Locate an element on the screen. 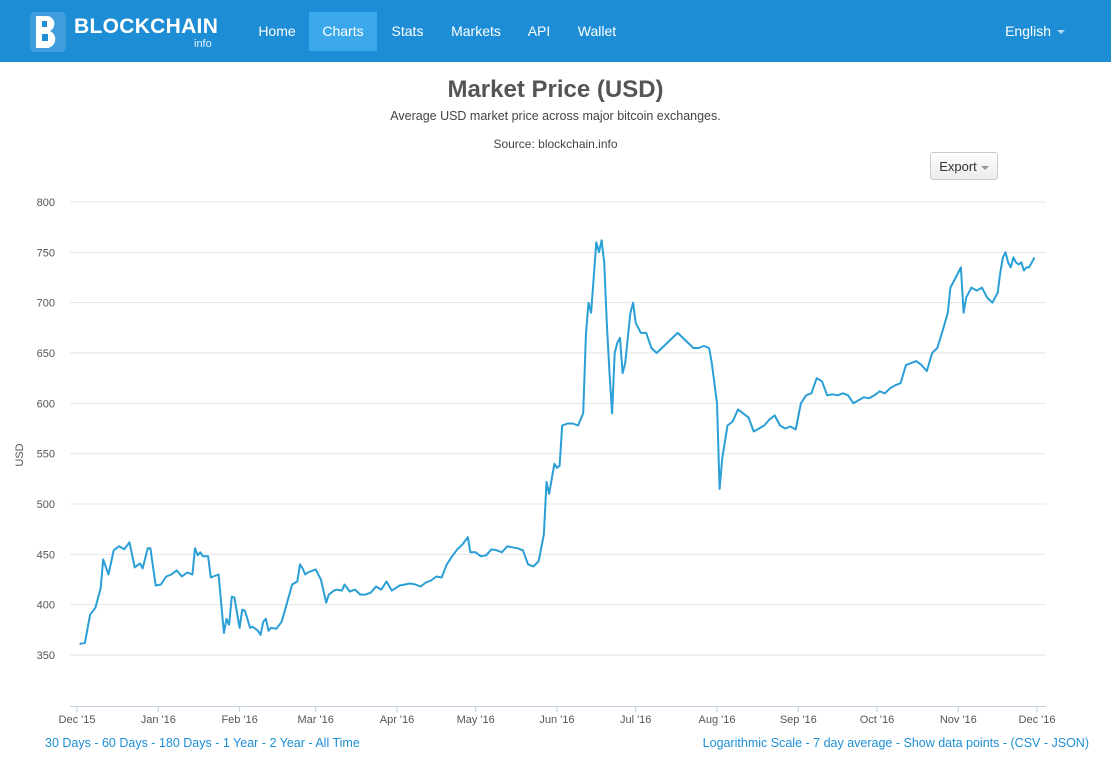 This screenshot has height=767, width=1111. brand-subtext: info is located at coordinates (203, 44).